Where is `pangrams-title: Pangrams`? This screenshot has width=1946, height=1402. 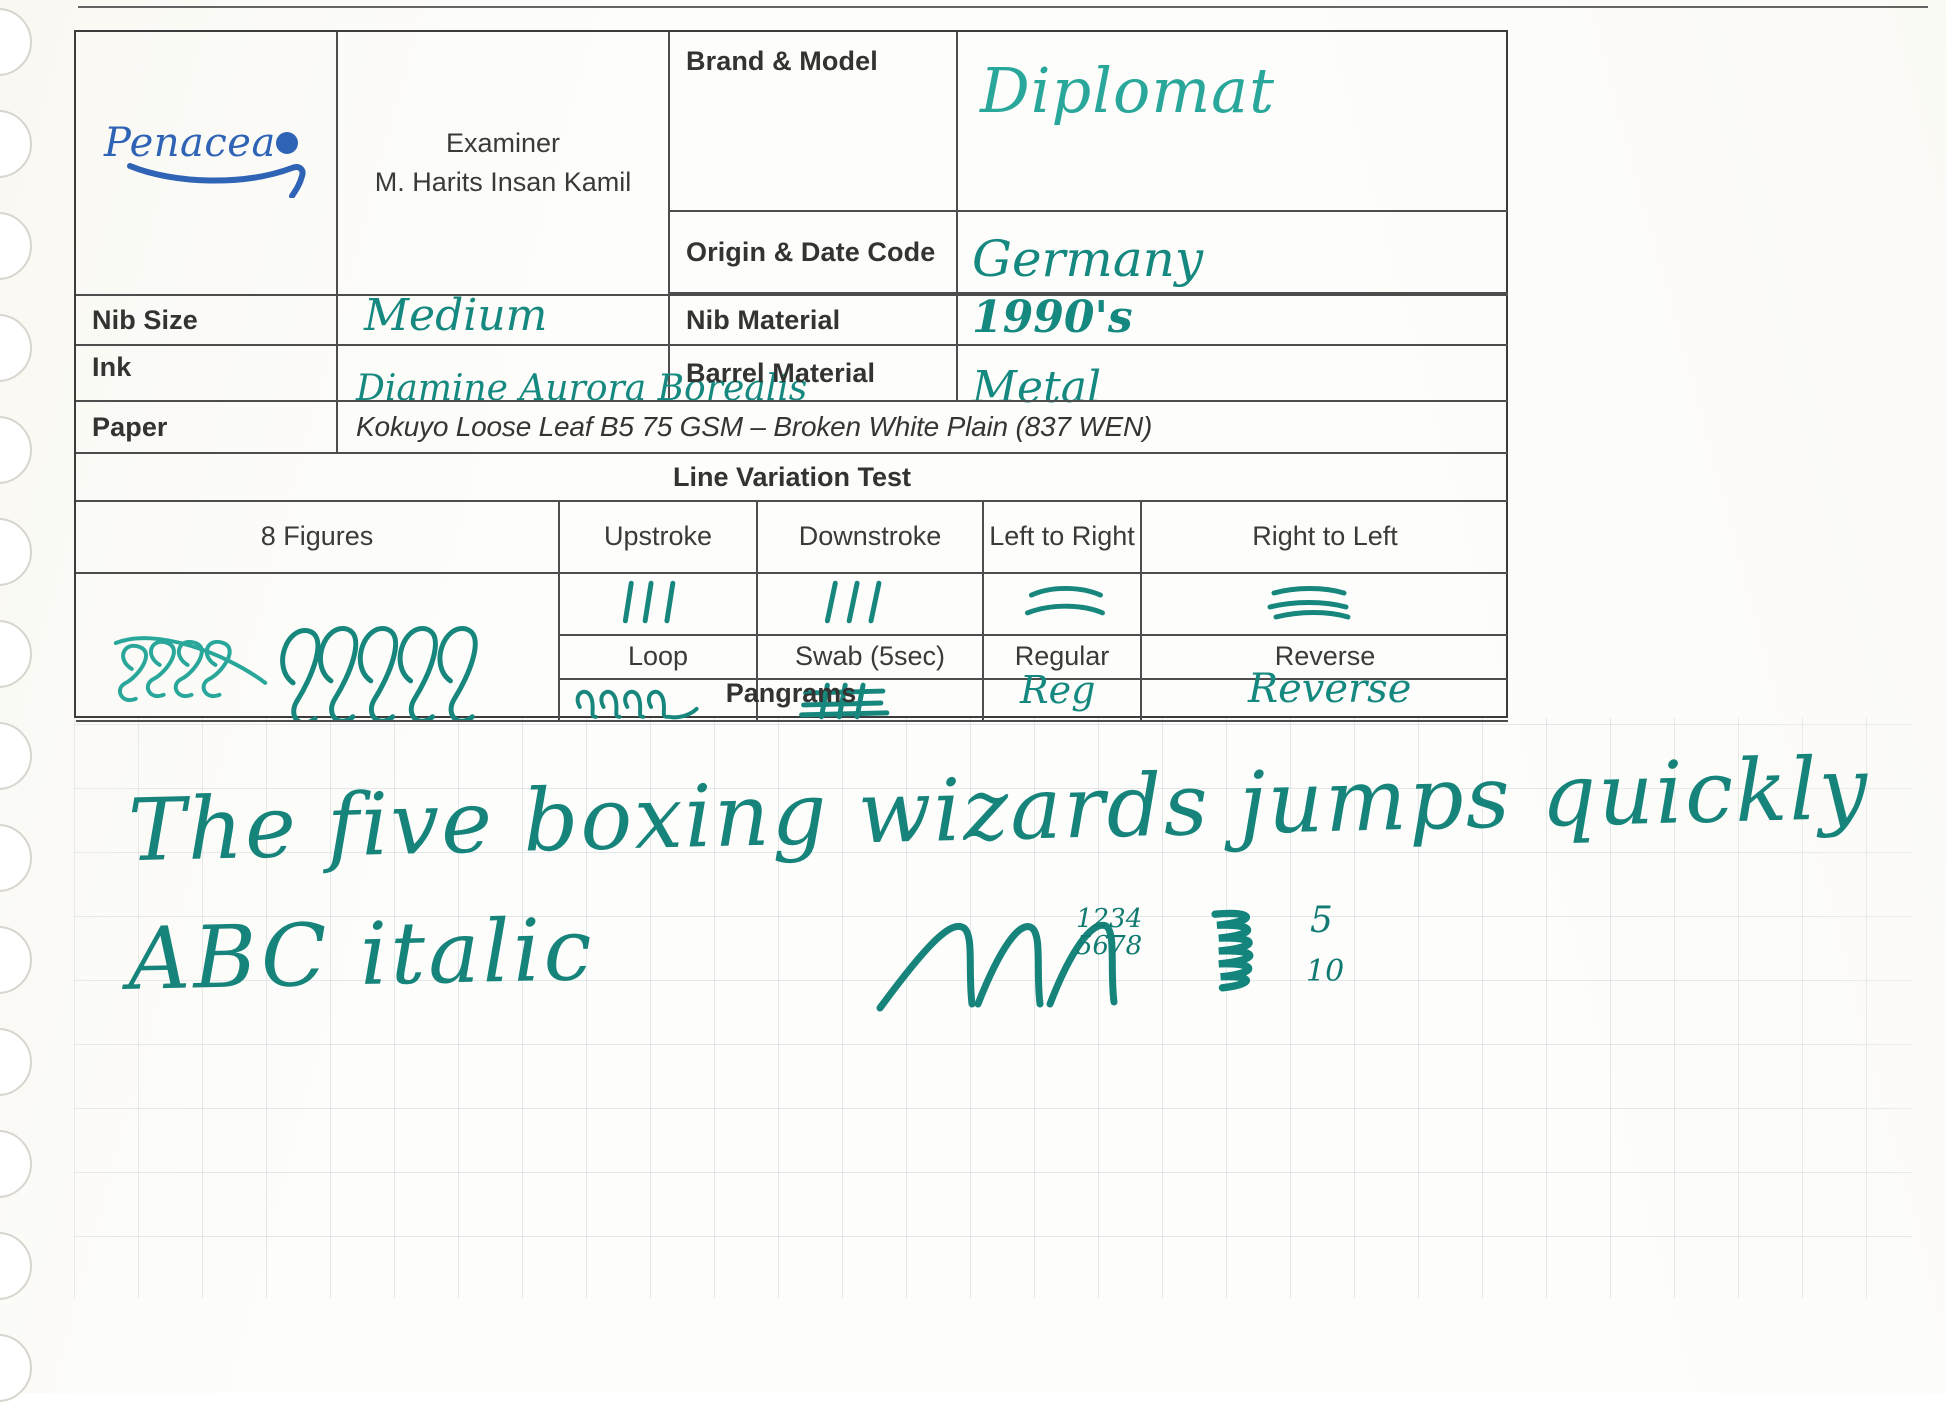
pangrams-title: Pangrams is located at coordinates (791, 692).